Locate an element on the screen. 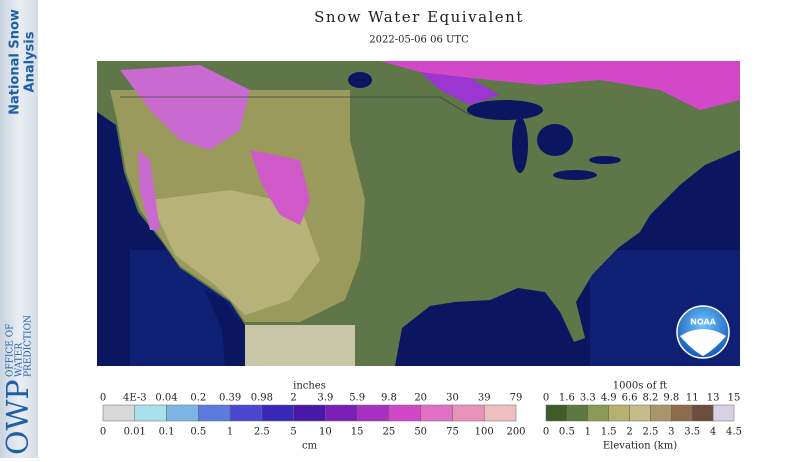 This screenshot has height=462, width=801. org-line: PREDICTION is located at coordinates (29, 346).